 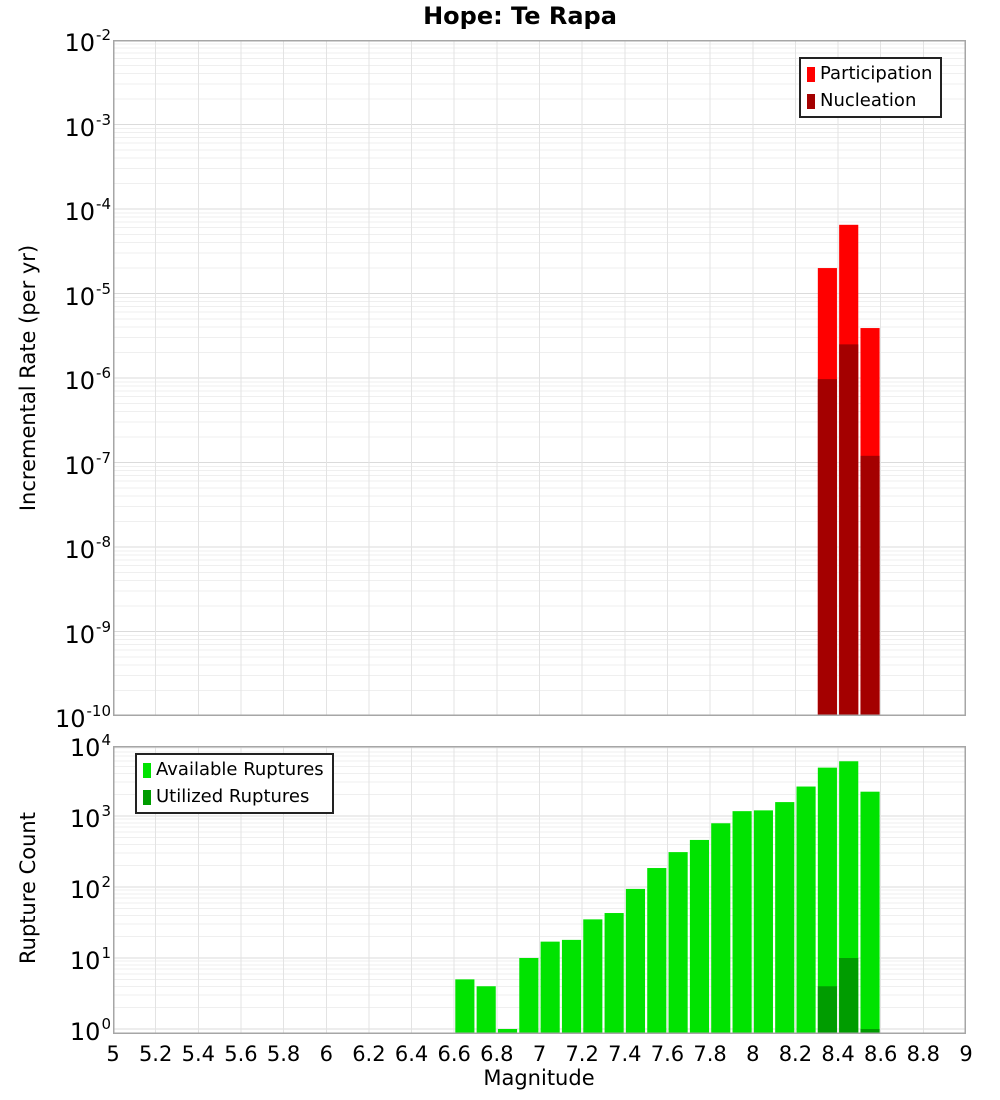 I want to click on y-tick-10e2: 10², so click(x=90, y=888).